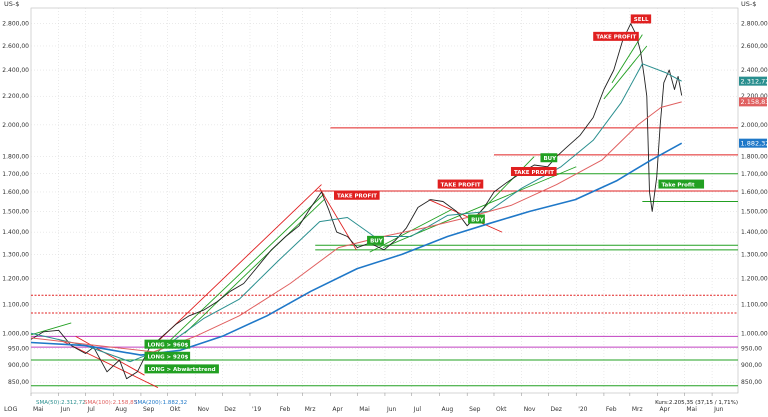 The width and height of the screenshot is (768, 417). I want to click on currency-label-right: US-$, so click(748, 4).